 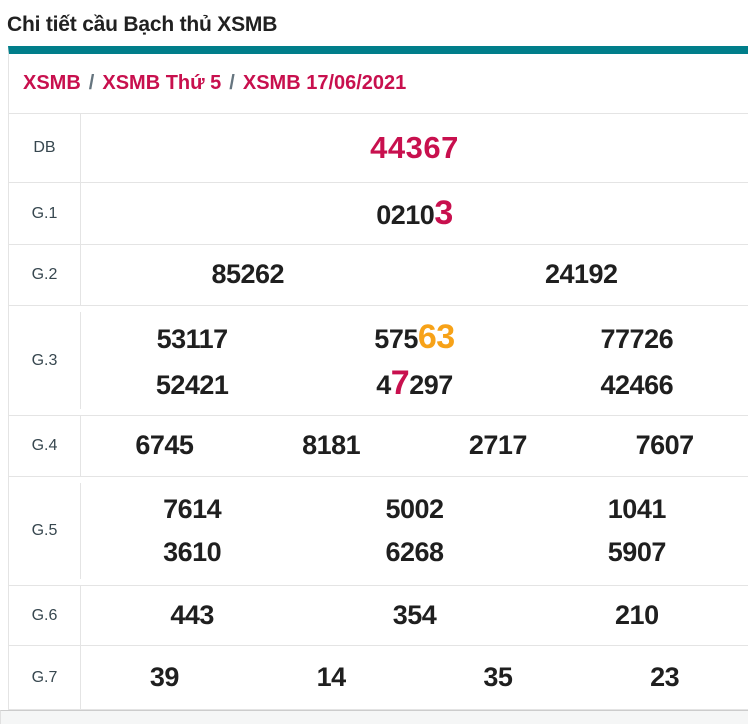 I want to click on digit-segment: 5002, so click(x=414, y=509).